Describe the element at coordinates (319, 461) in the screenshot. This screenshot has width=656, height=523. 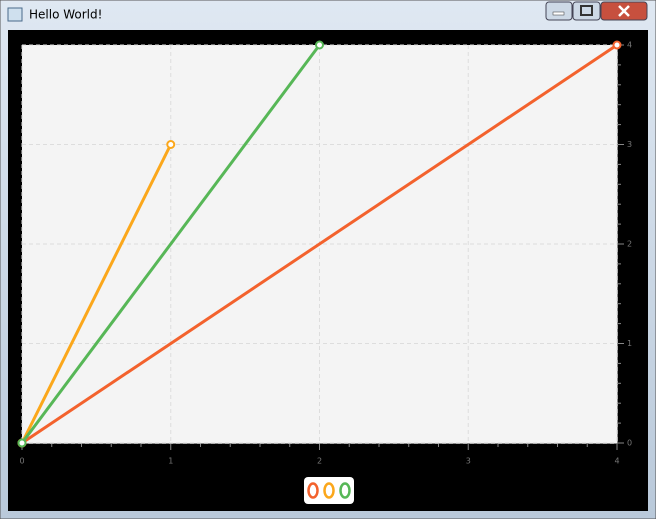
I see `x-tick-label: 2` at that location.